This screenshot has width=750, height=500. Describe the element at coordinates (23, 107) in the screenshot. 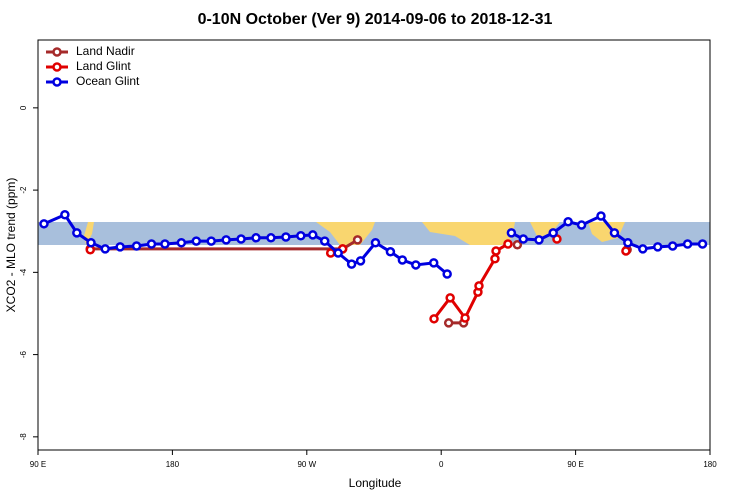

I see `y-tick-label: 0` at that location.